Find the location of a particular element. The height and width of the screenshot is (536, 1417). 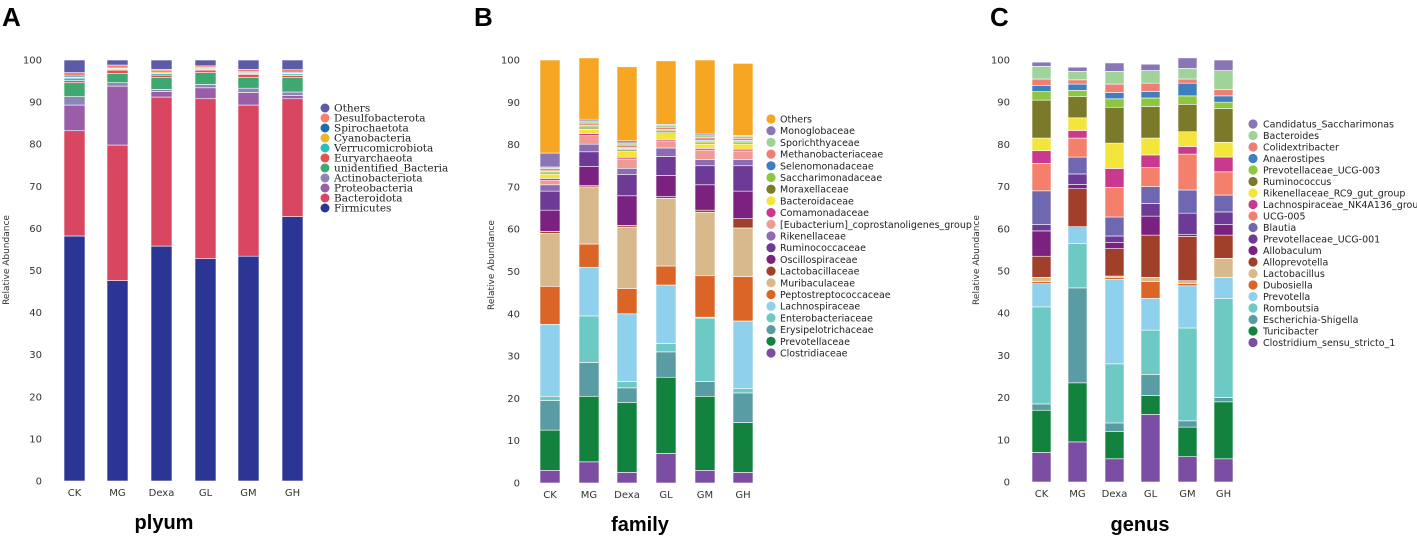

x-tick-label: MG is located at coordinates (1077, 494).